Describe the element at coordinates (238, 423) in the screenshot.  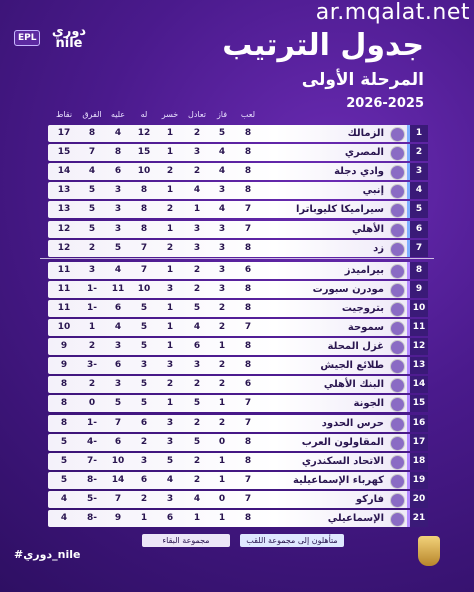
I see `table-row: 8 1- 7 6 3 2 2 7 حرس الحدود 16` at that location.